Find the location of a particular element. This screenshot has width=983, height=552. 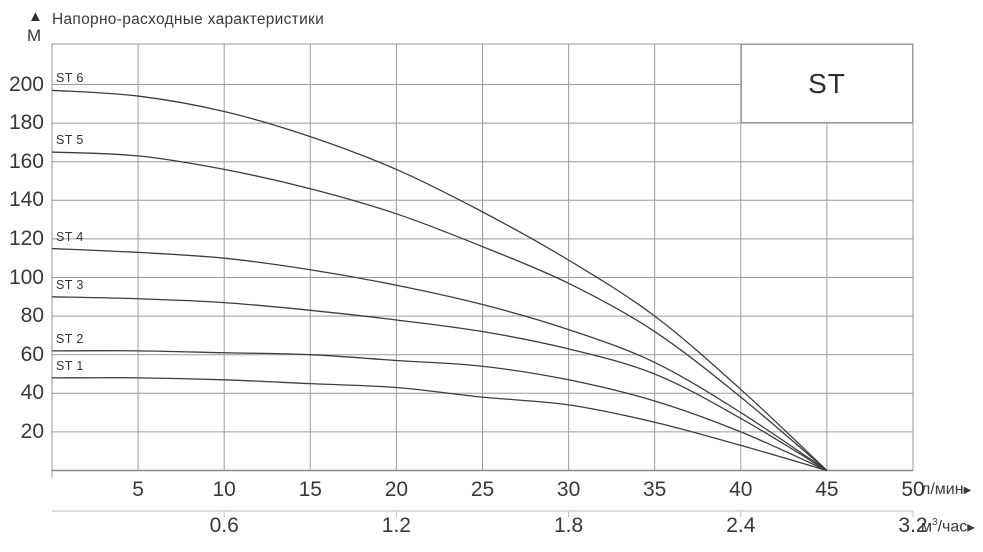

x2-axis-right-arrow-icon: ▶ is located at coordinates (971, 528).